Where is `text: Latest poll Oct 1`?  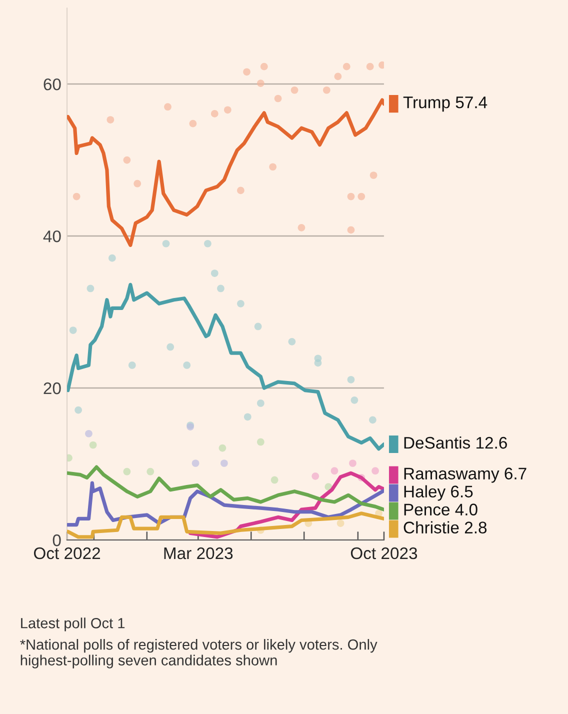 text: Latest poll Oct 1 is located at coordinates (73, 625).